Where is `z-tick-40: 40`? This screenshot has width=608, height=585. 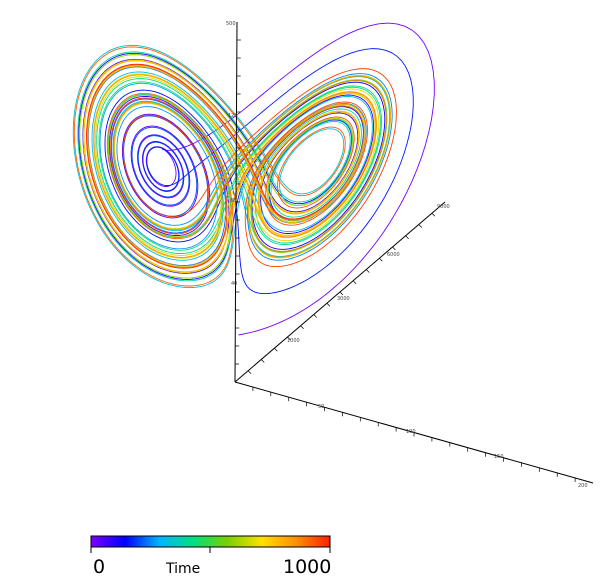
z-tick-40: 40 is located at coordinates (234, 284).